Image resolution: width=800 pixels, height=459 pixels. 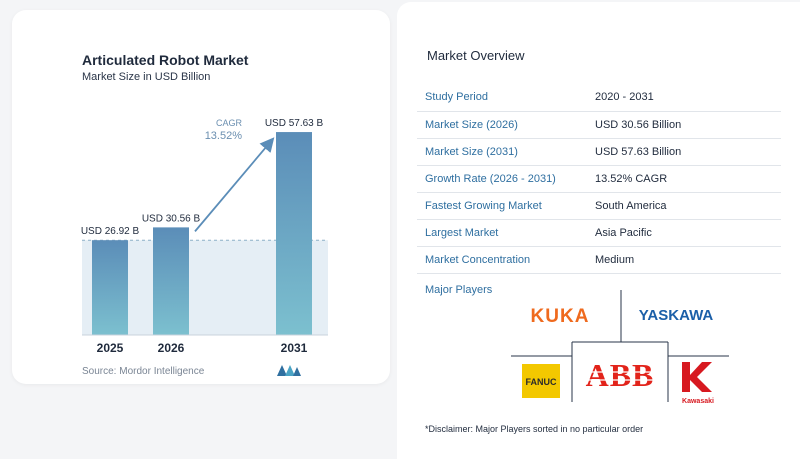 What do you see at coordinates (560, 316) in the screenshot?
I see `kuka-logo: KUKA` at bounding box center [560, 316].